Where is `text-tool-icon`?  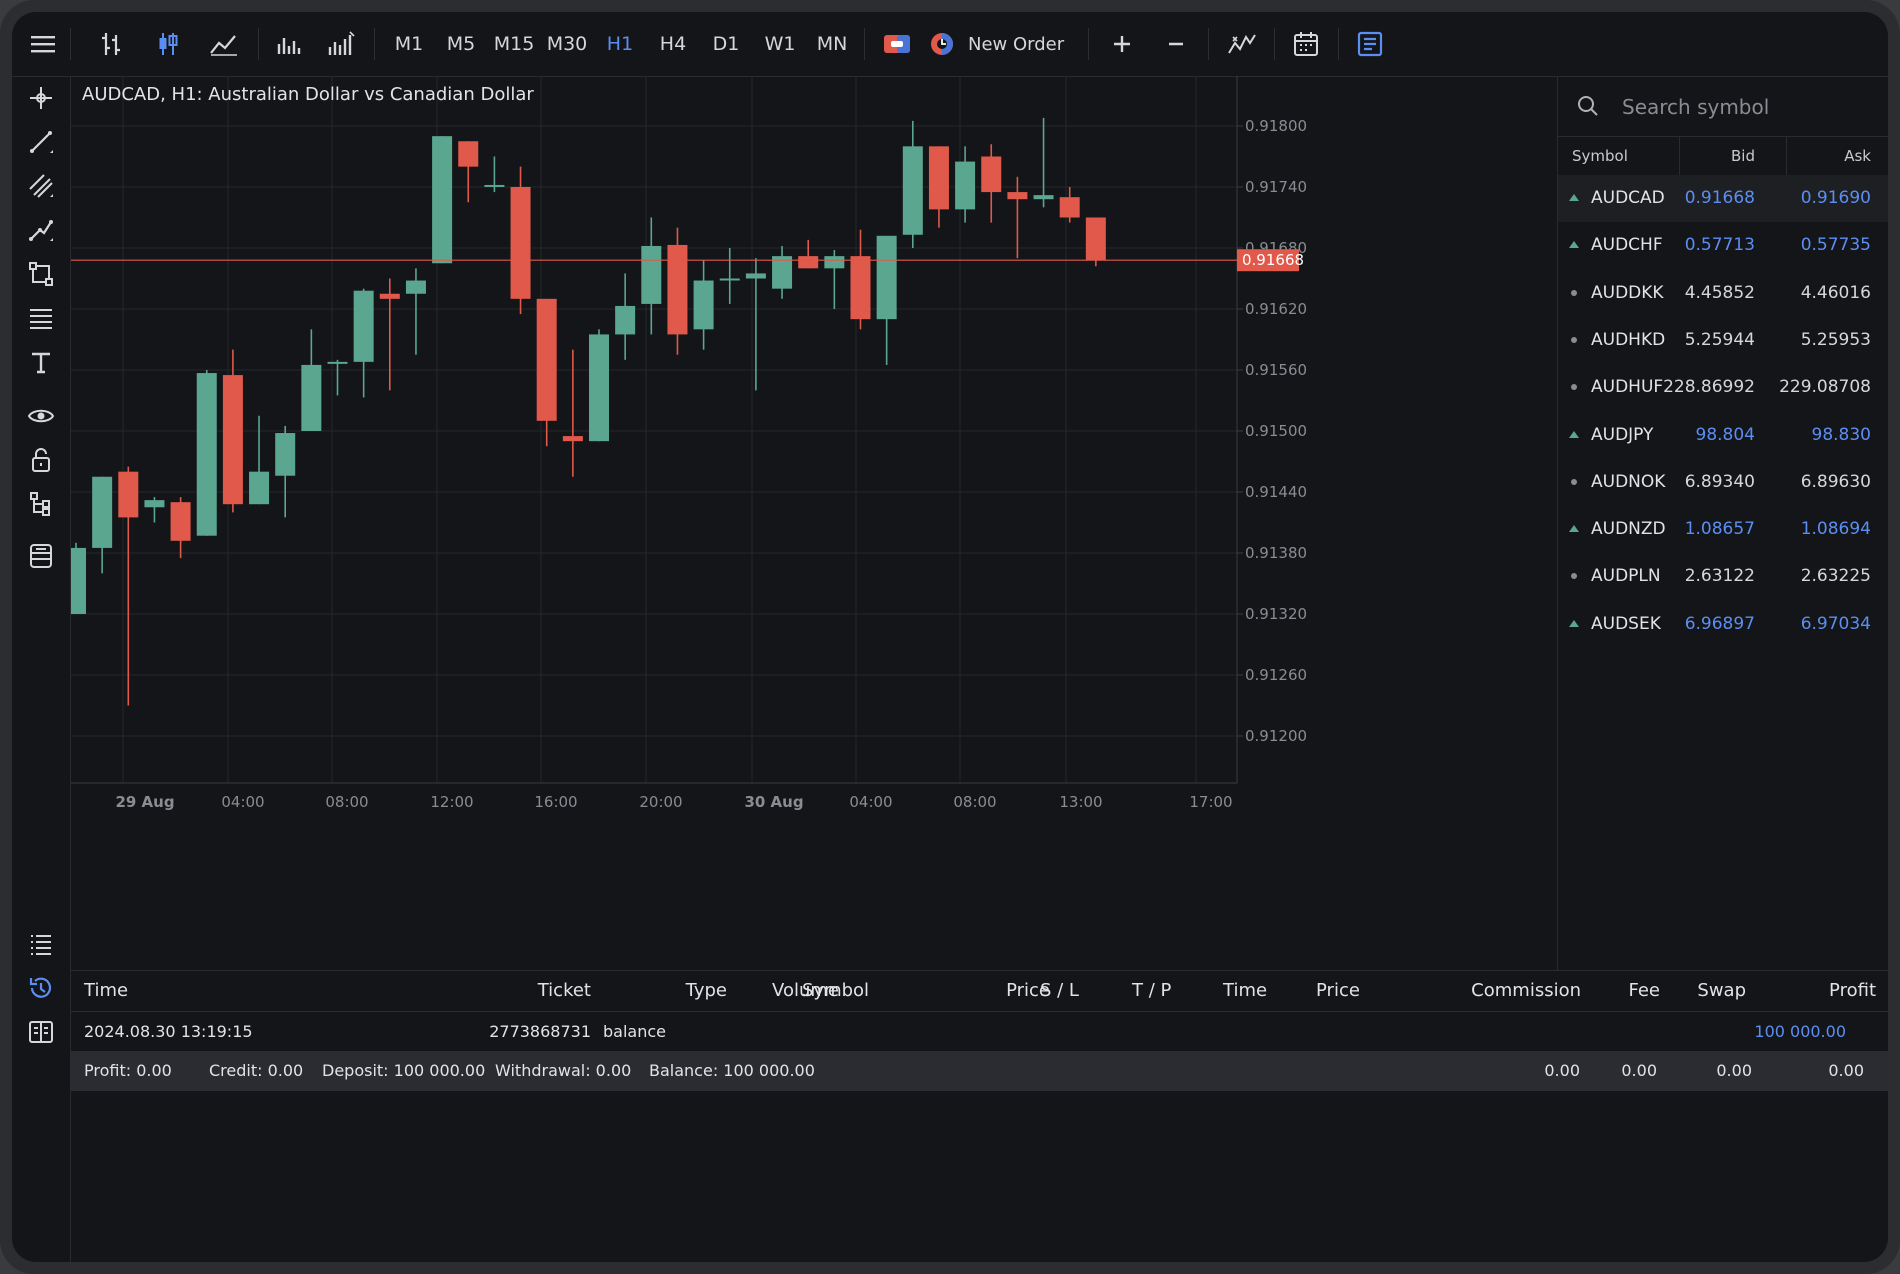
text-tool-icon is located at coordinates (41, 362).